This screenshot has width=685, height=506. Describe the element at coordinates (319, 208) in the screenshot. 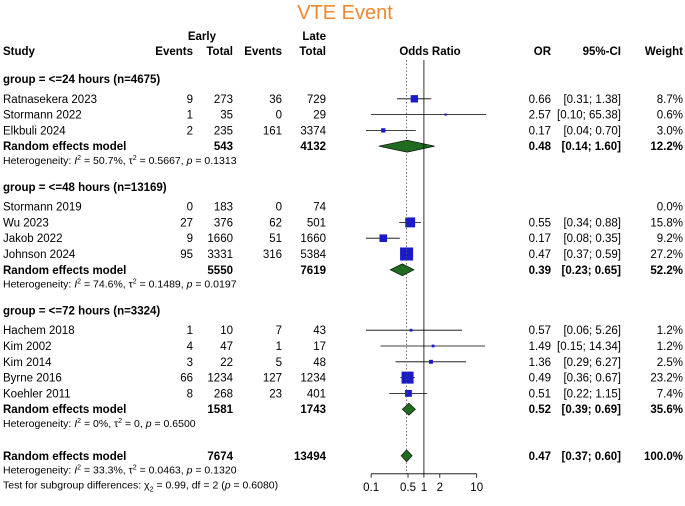

I see `group-2-study-1-total-late: 74` at that location.